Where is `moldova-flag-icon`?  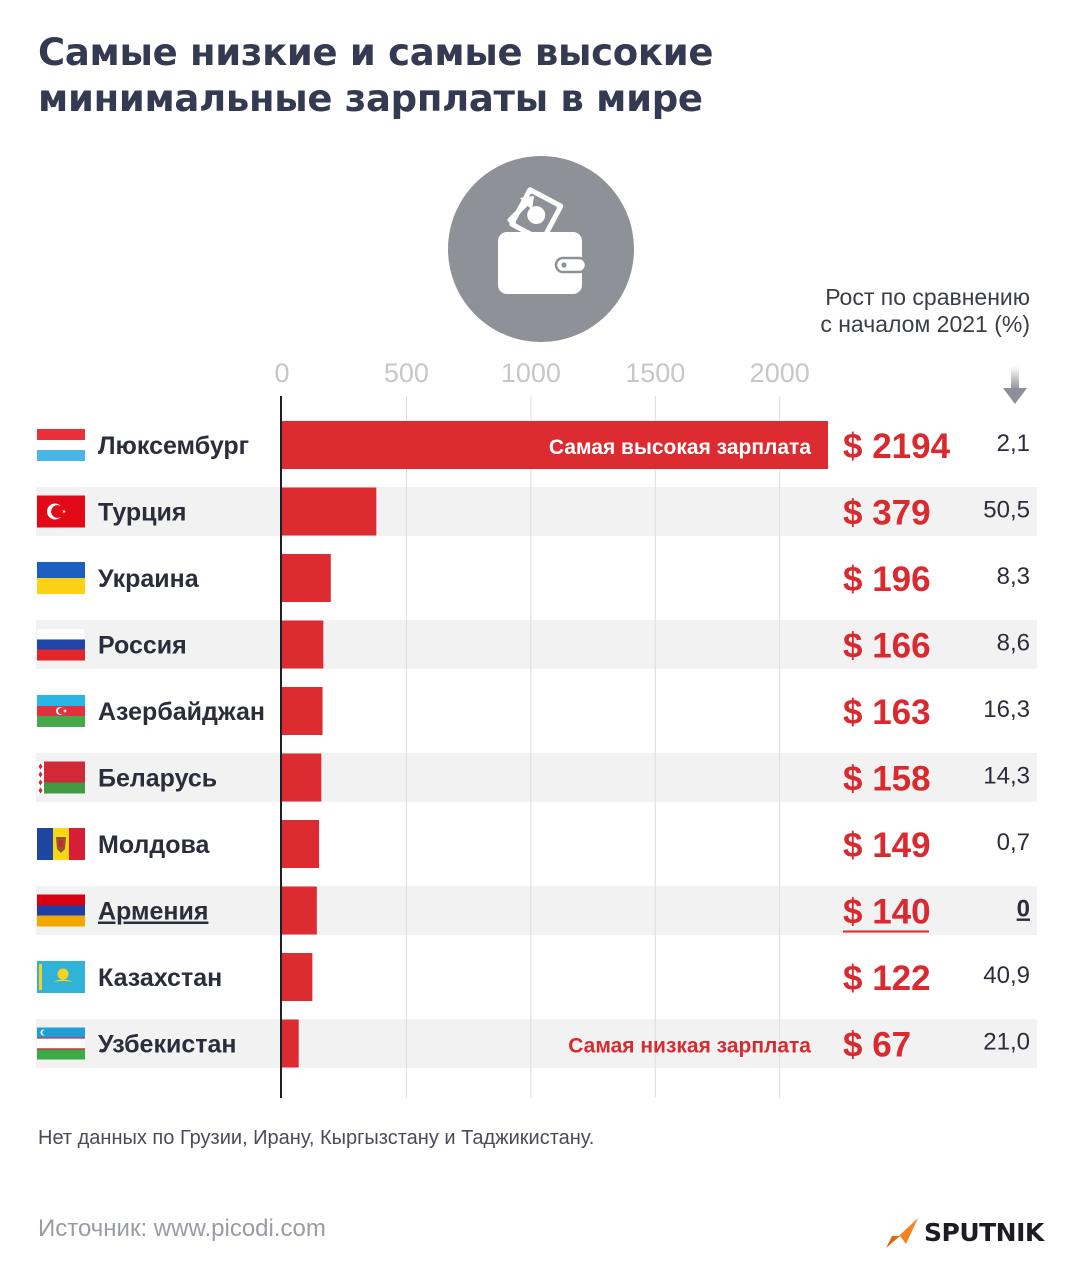 moldova-flag-icon is located at coordinates (61, 844).